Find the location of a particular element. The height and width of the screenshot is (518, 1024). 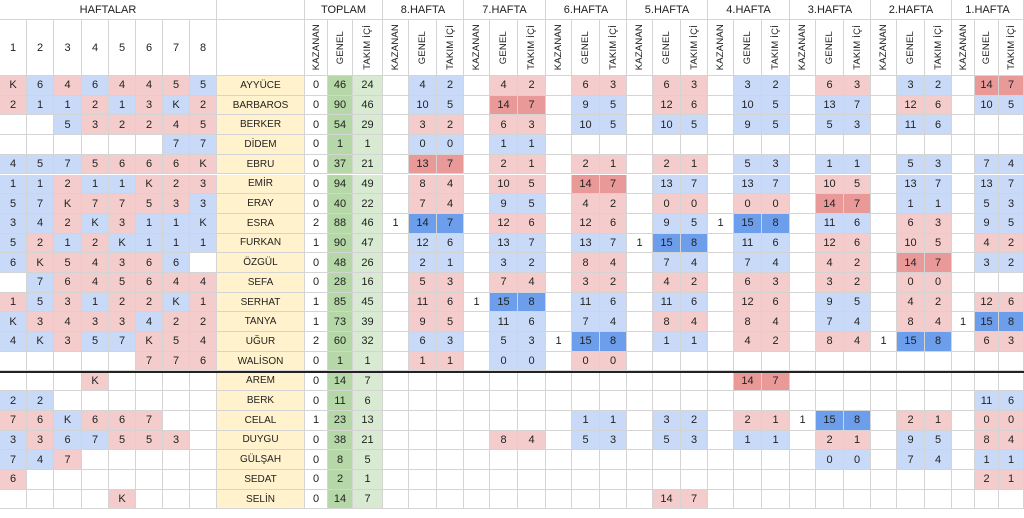

total-kazanan: 1 is located at coordinates (316, 322).